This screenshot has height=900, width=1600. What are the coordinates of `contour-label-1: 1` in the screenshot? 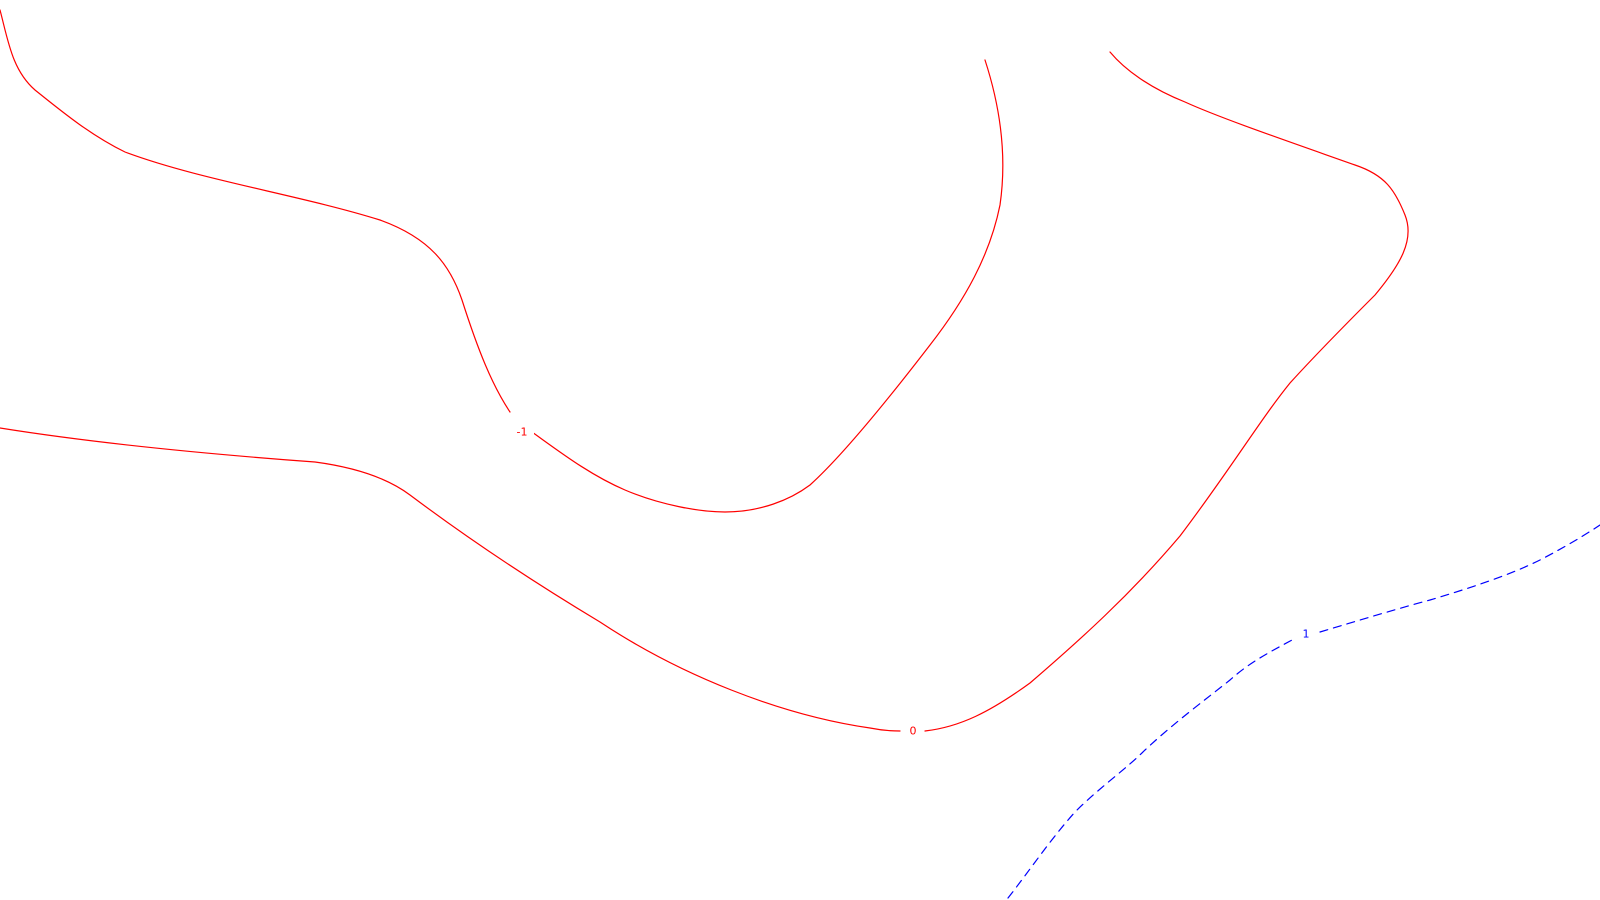 It's located at (1306, 634).